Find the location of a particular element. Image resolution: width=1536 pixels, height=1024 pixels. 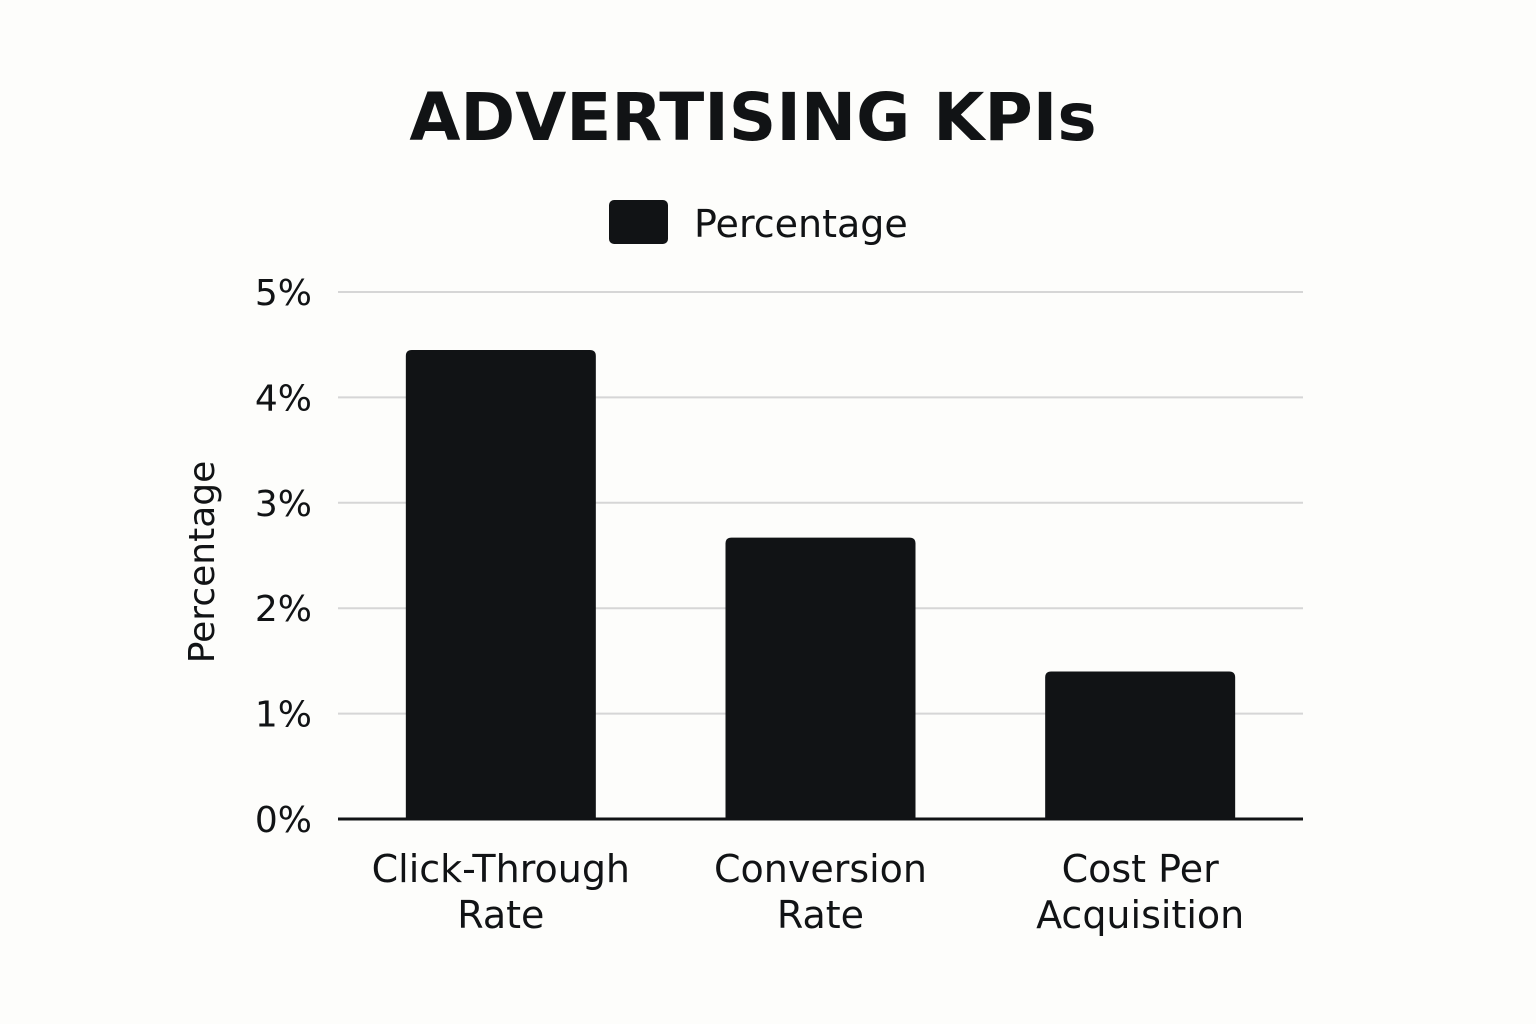

legend: Percentage is located at coordinates (758, 223).